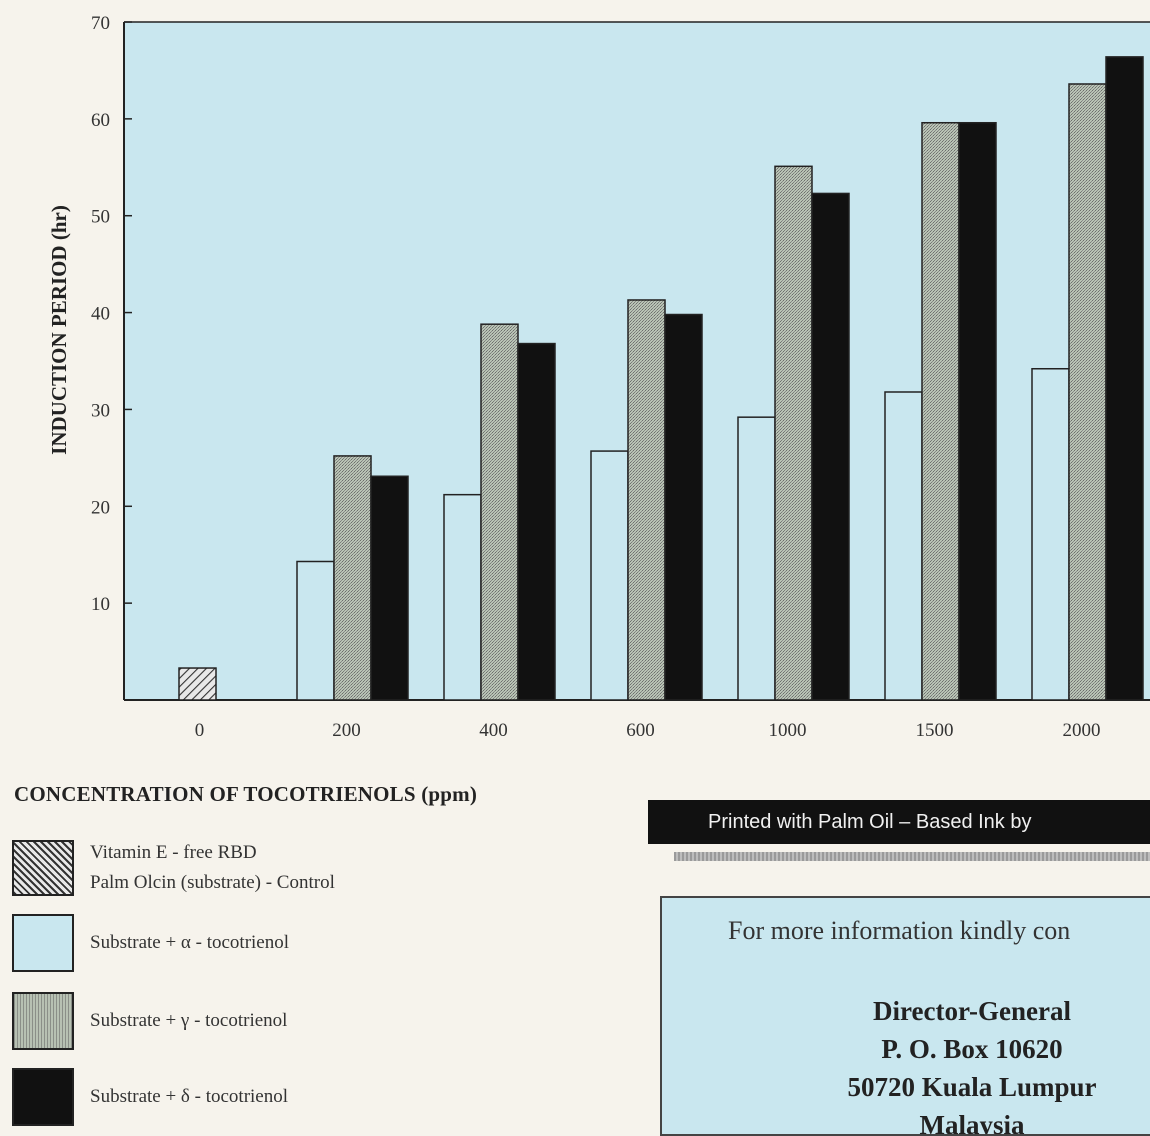  What do you see at coordinates (640, 730) in the screenshot?
I see `x-tick-label: 600` at bounding box center [640, 730].